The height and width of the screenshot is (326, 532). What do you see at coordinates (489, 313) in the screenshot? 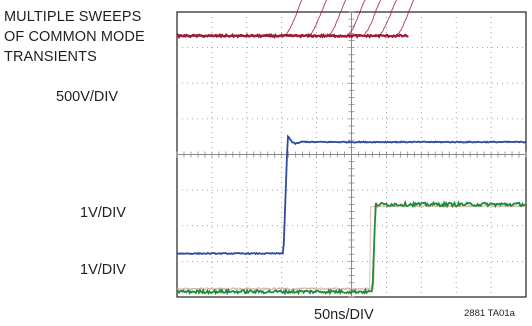
I see `figure-id: 2881 TA01a` at bounding box center [489, 313].